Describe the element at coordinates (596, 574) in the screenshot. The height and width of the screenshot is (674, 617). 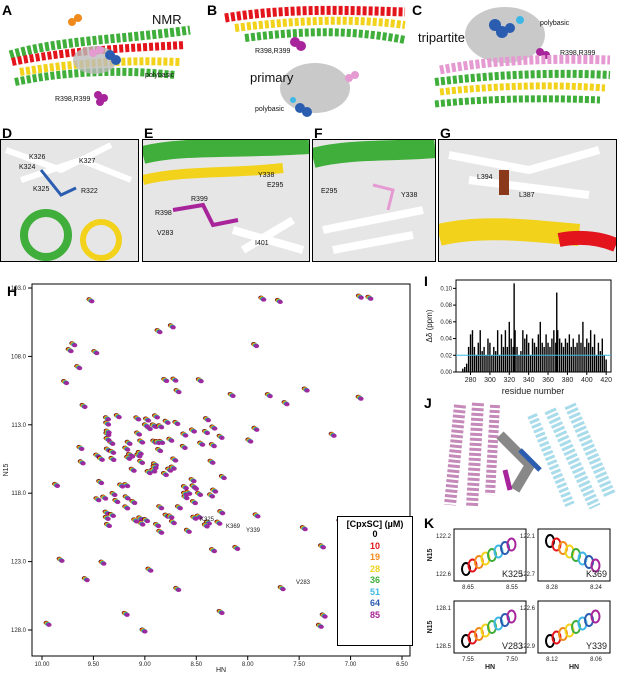
I see `zoom-residue-label: K369` at that location.